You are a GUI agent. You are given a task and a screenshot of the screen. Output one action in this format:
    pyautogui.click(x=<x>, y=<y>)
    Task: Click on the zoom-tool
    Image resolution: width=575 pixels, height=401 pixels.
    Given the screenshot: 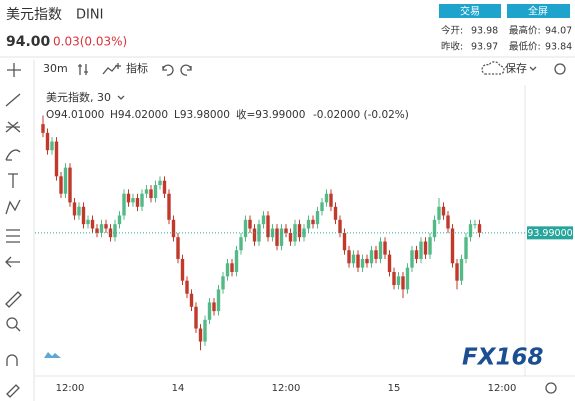 What is the action you would take?
    pyautogui.click(x=12, y=323)
    